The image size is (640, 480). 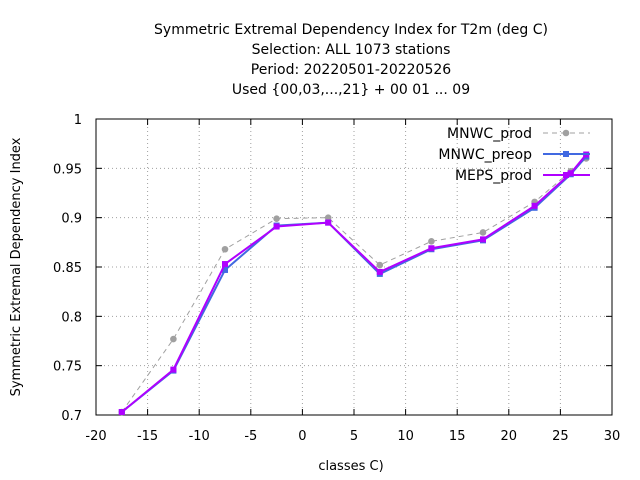 I want to click on x-tick-label: -5, so click(x=250, y=436).